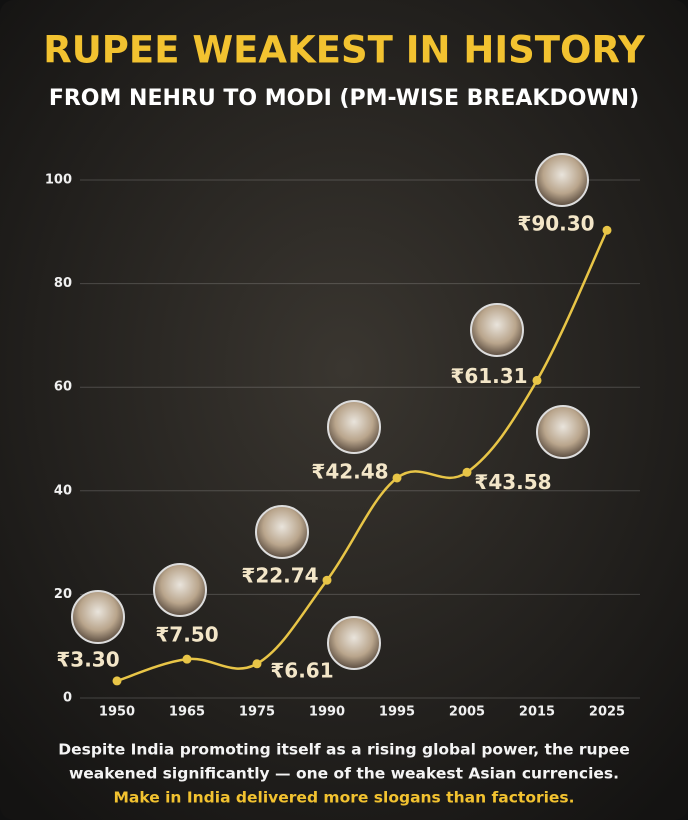  I want to click on chart-subtitle: FROM NEHRU TO MODI (PM-WISE BREAKDOWN), so click(344, 98).